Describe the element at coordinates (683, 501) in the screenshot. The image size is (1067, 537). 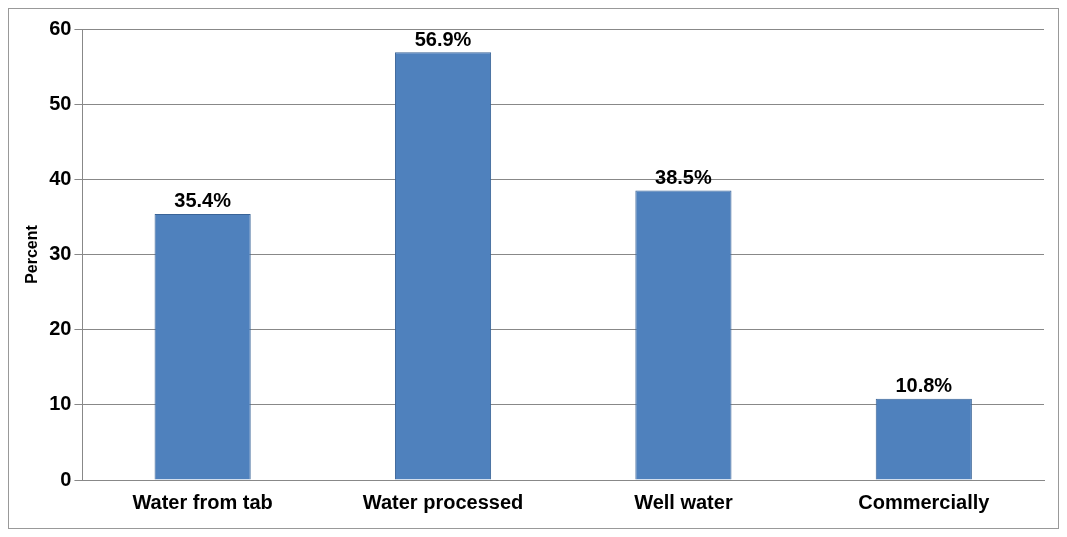
I see `x-tick-label: Well water` at that location.